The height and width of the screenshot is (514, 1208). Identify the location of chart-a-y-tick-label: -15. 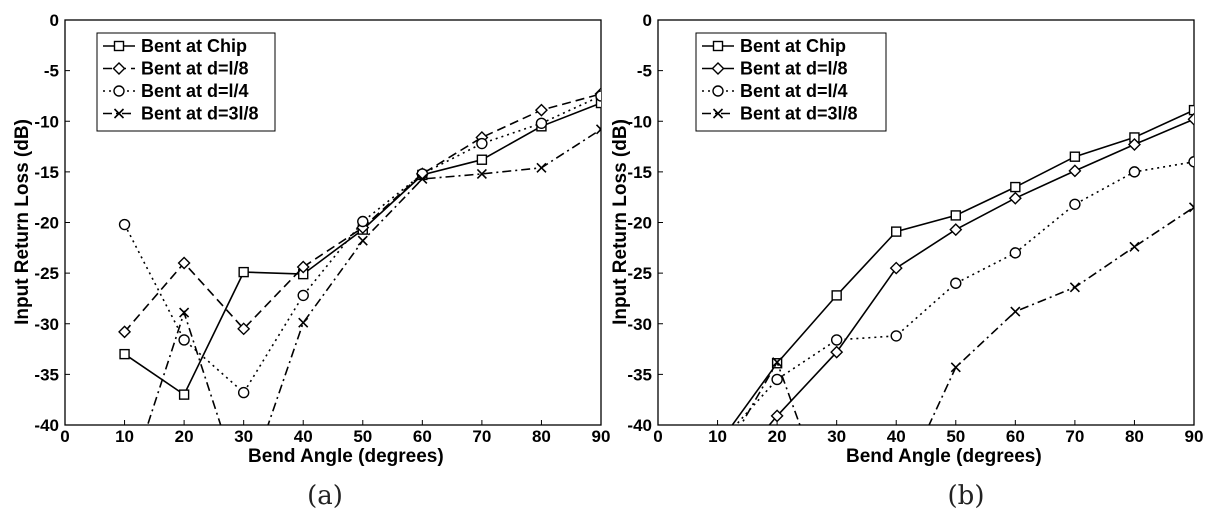
(46, 172).